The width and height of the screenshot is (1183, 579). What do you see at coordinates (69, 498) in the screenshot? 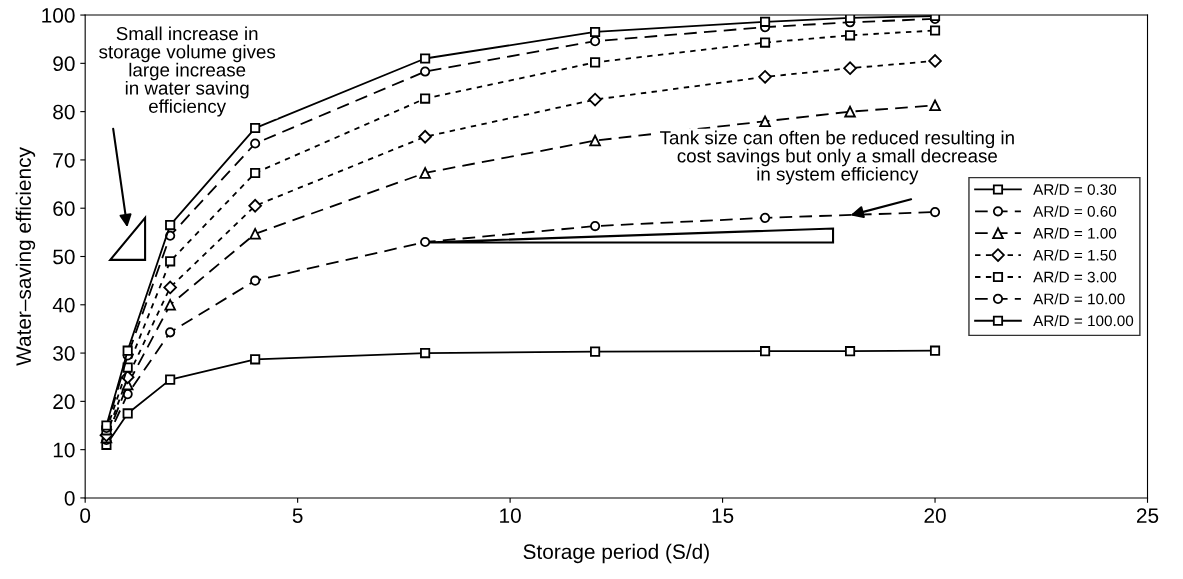
I see `y-tick-label: 0` at bounding box center [69, 498].